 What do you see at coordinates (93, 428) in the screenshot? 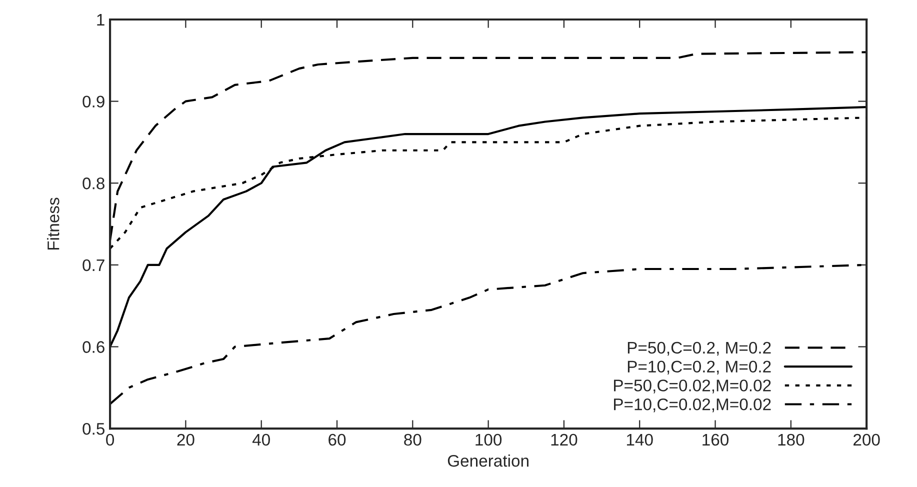
I see `y-tick-label: 0.5` at bounding box center [93, 428].